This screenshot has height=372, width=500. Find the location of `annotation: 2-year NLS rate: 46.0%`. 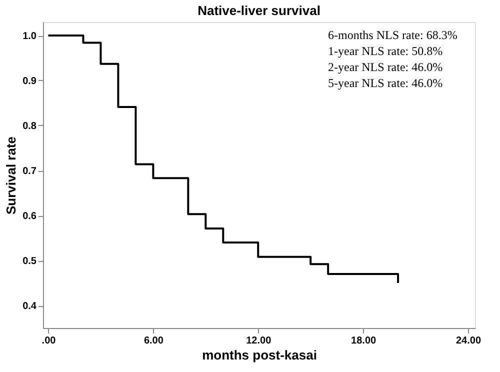

annotation: 2-year NLS rate: 46.0% is located at coordinates (385, 67).